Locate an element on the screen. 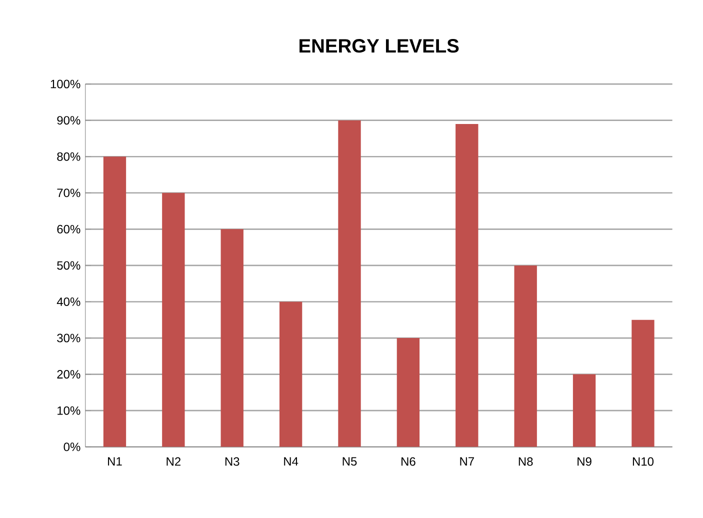 Image resolution: width=703 pixels, height=518 pixels. y-tick-label: 100% is located at coordinates (65, 84).